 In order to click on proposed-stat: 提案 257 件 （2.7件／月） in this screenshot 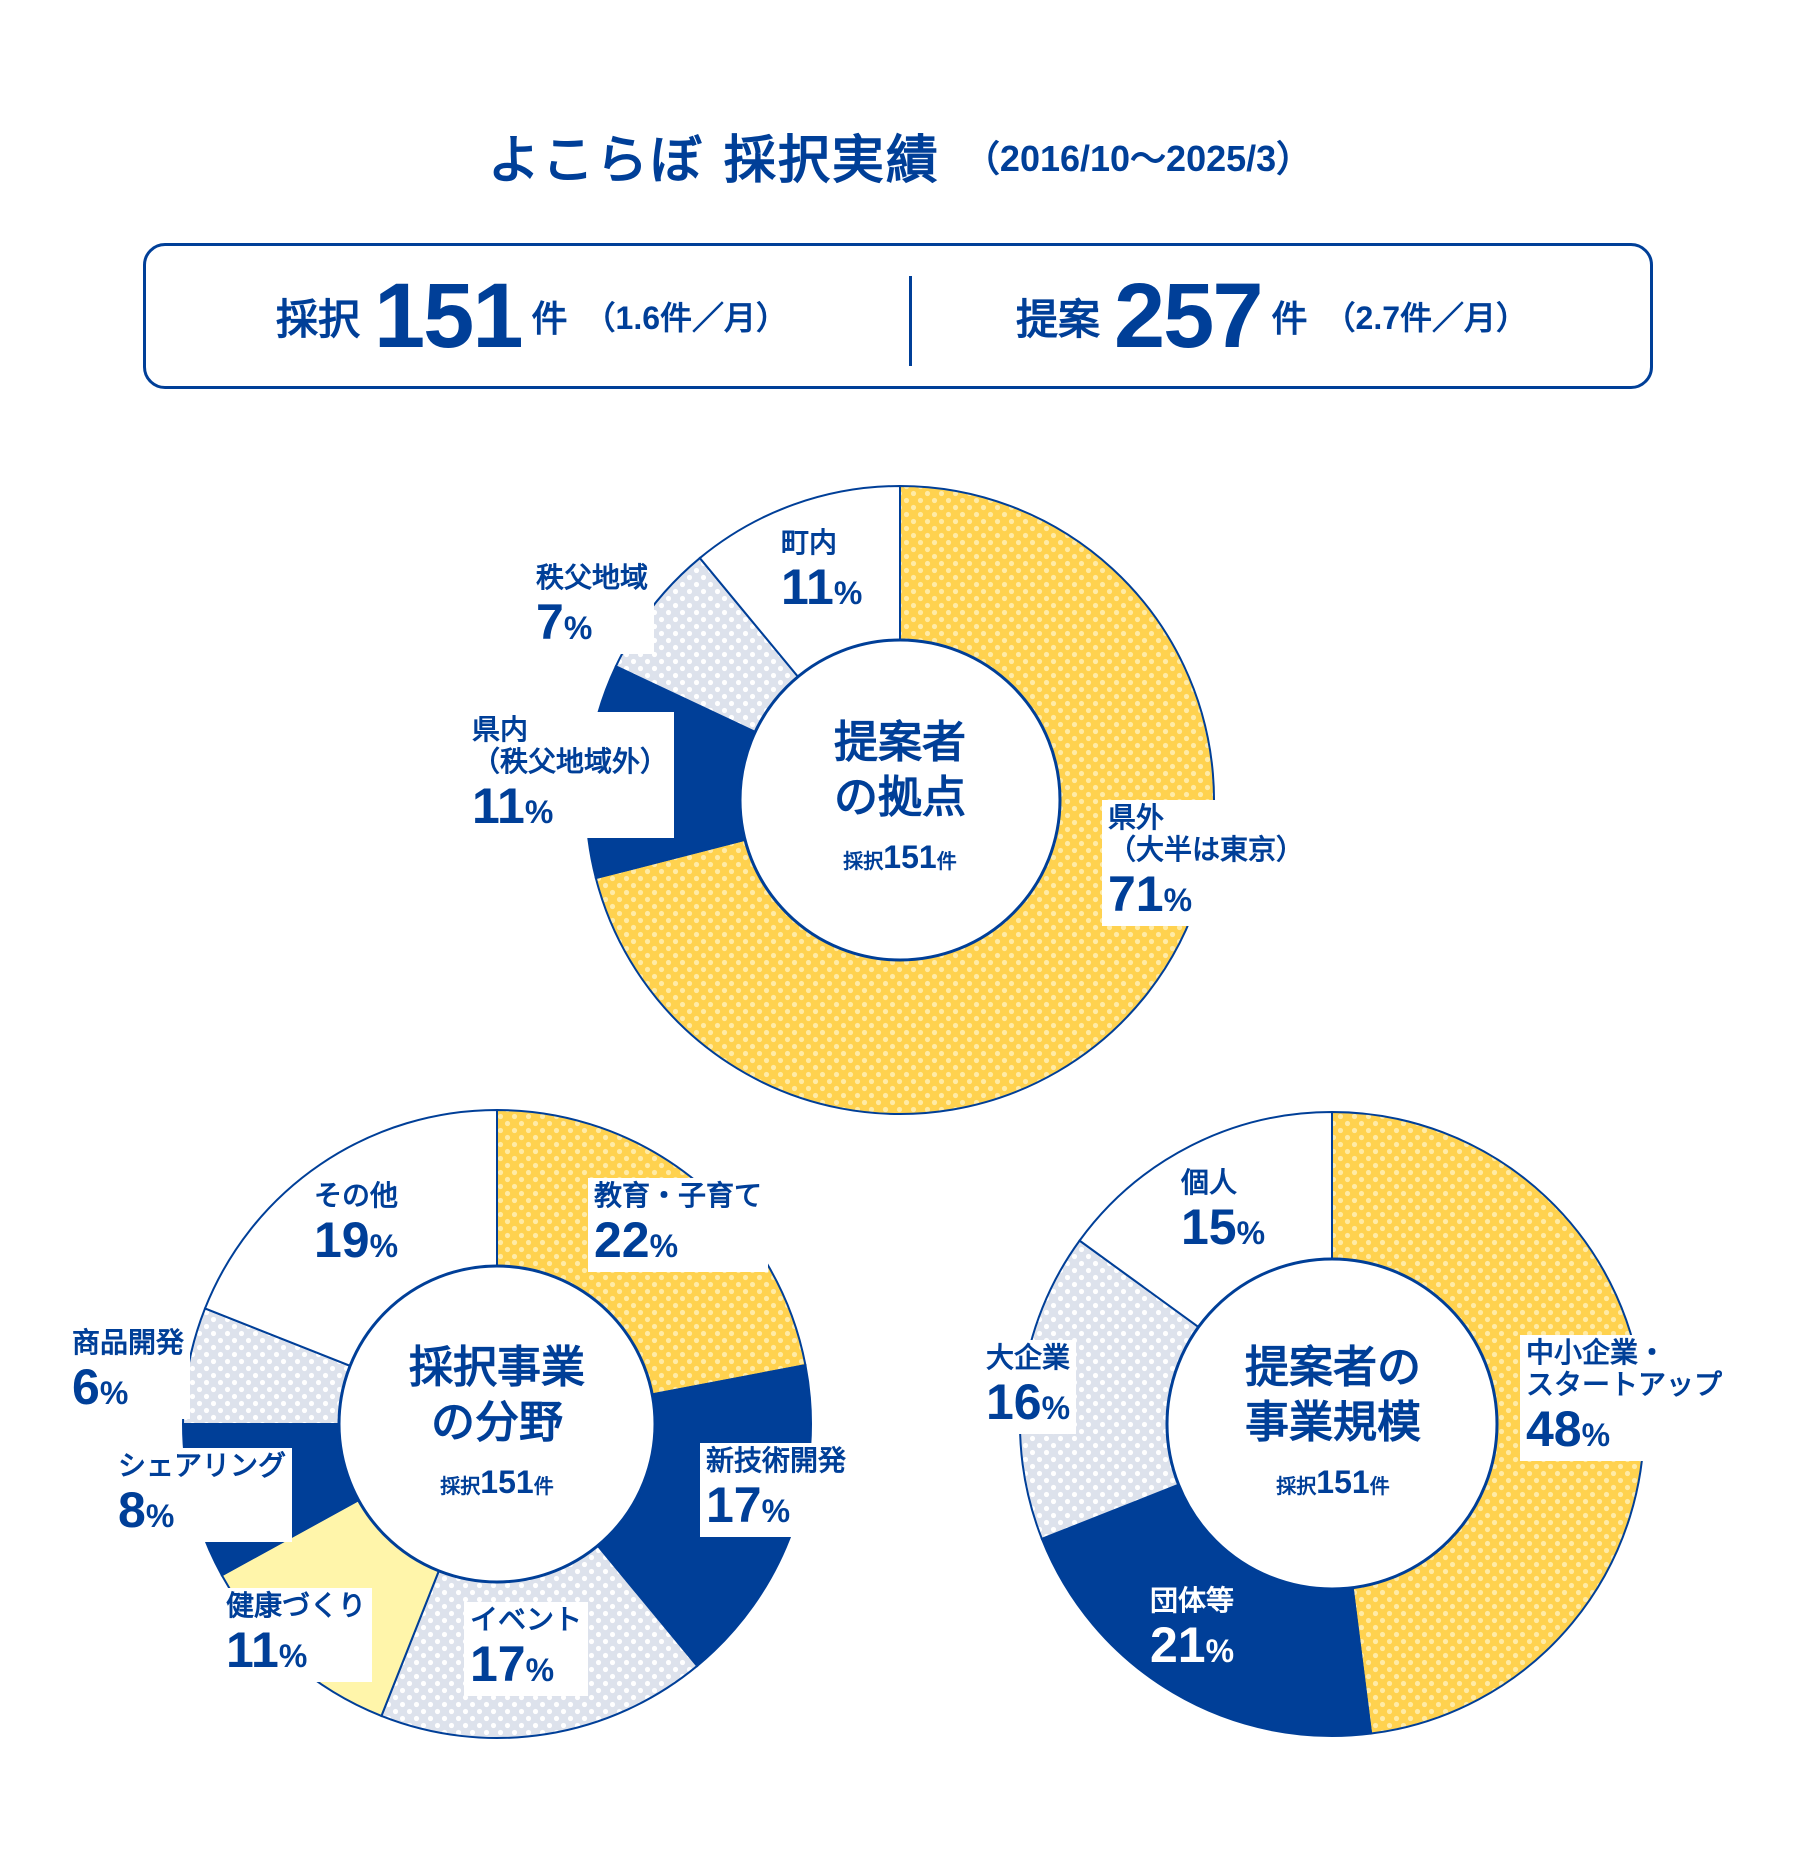, I will do `click(1272, 316)`.